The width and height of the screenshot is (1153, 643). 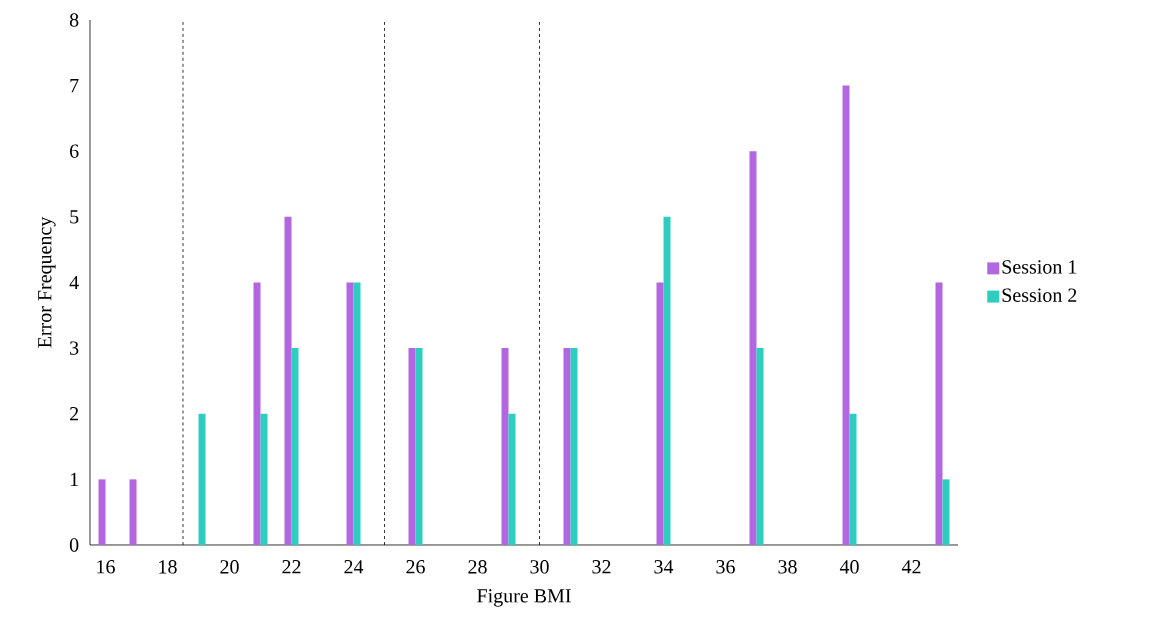 I want to click on y-tick-label: 1, so click(x=74, y=479).